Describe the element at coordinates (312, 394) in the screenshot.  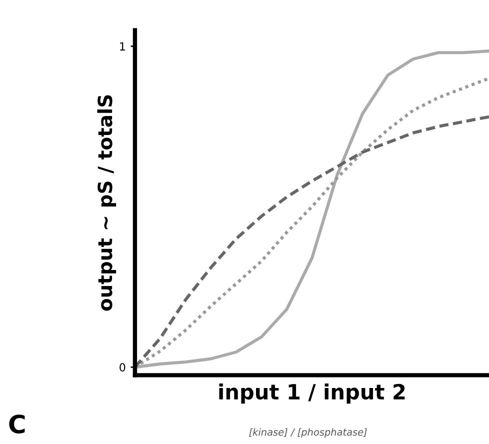
I see `x-axis-title: input 1 / input 2` at that location.